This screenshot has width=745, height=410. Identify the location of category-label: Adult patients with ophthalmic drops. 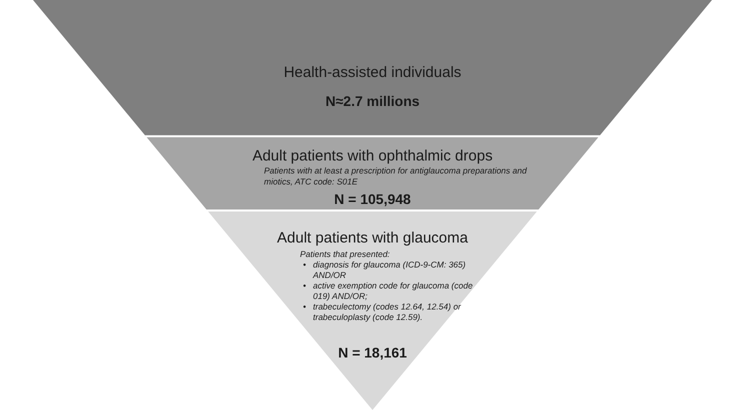
(372, 155).